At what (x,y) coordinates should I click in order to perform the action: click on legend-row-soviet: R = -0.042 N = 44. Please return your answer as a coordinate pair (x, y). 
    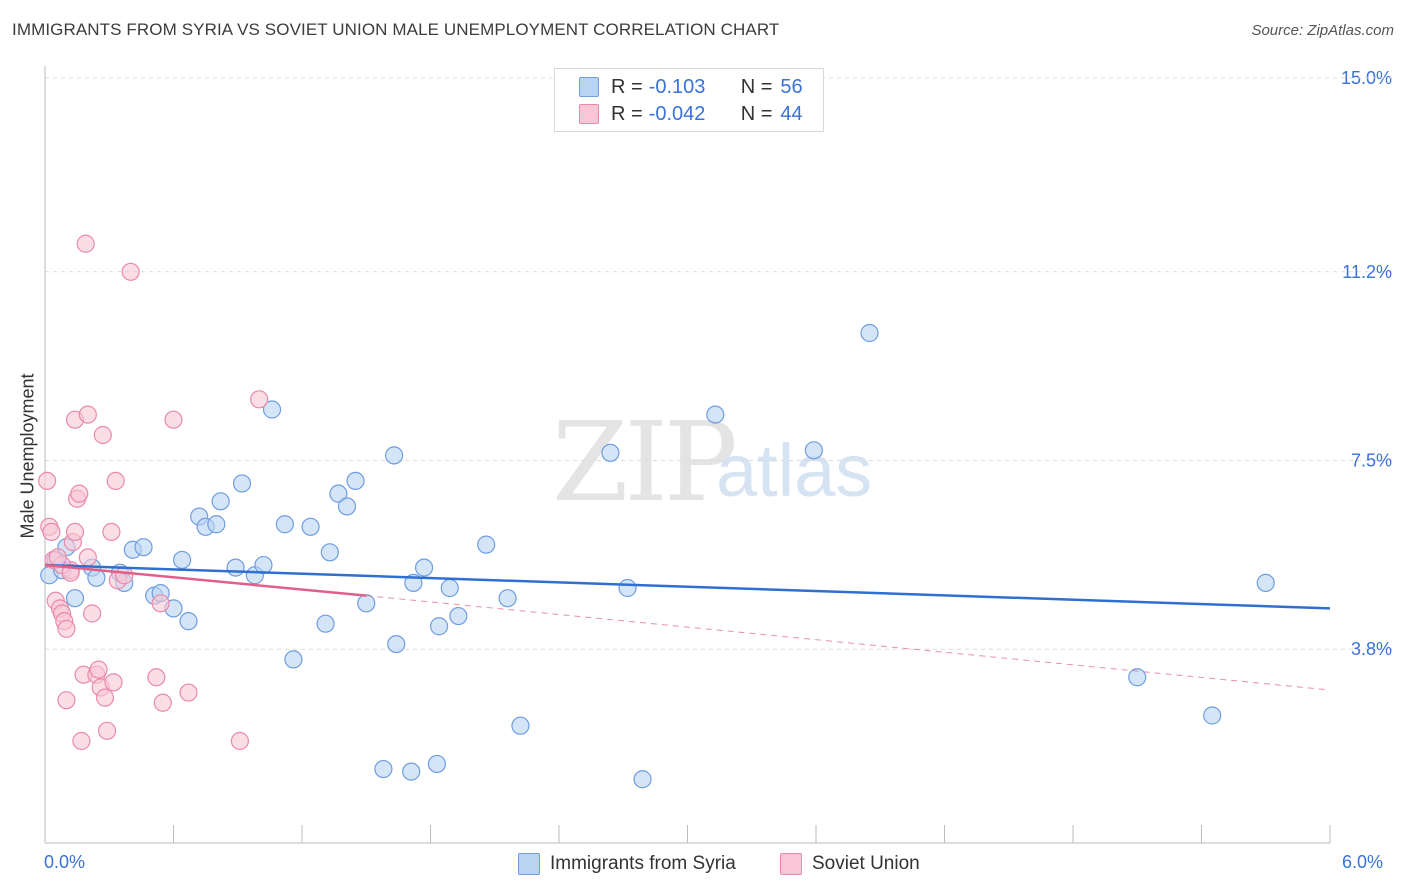
    Looking at the image, I should click on (691, 114).